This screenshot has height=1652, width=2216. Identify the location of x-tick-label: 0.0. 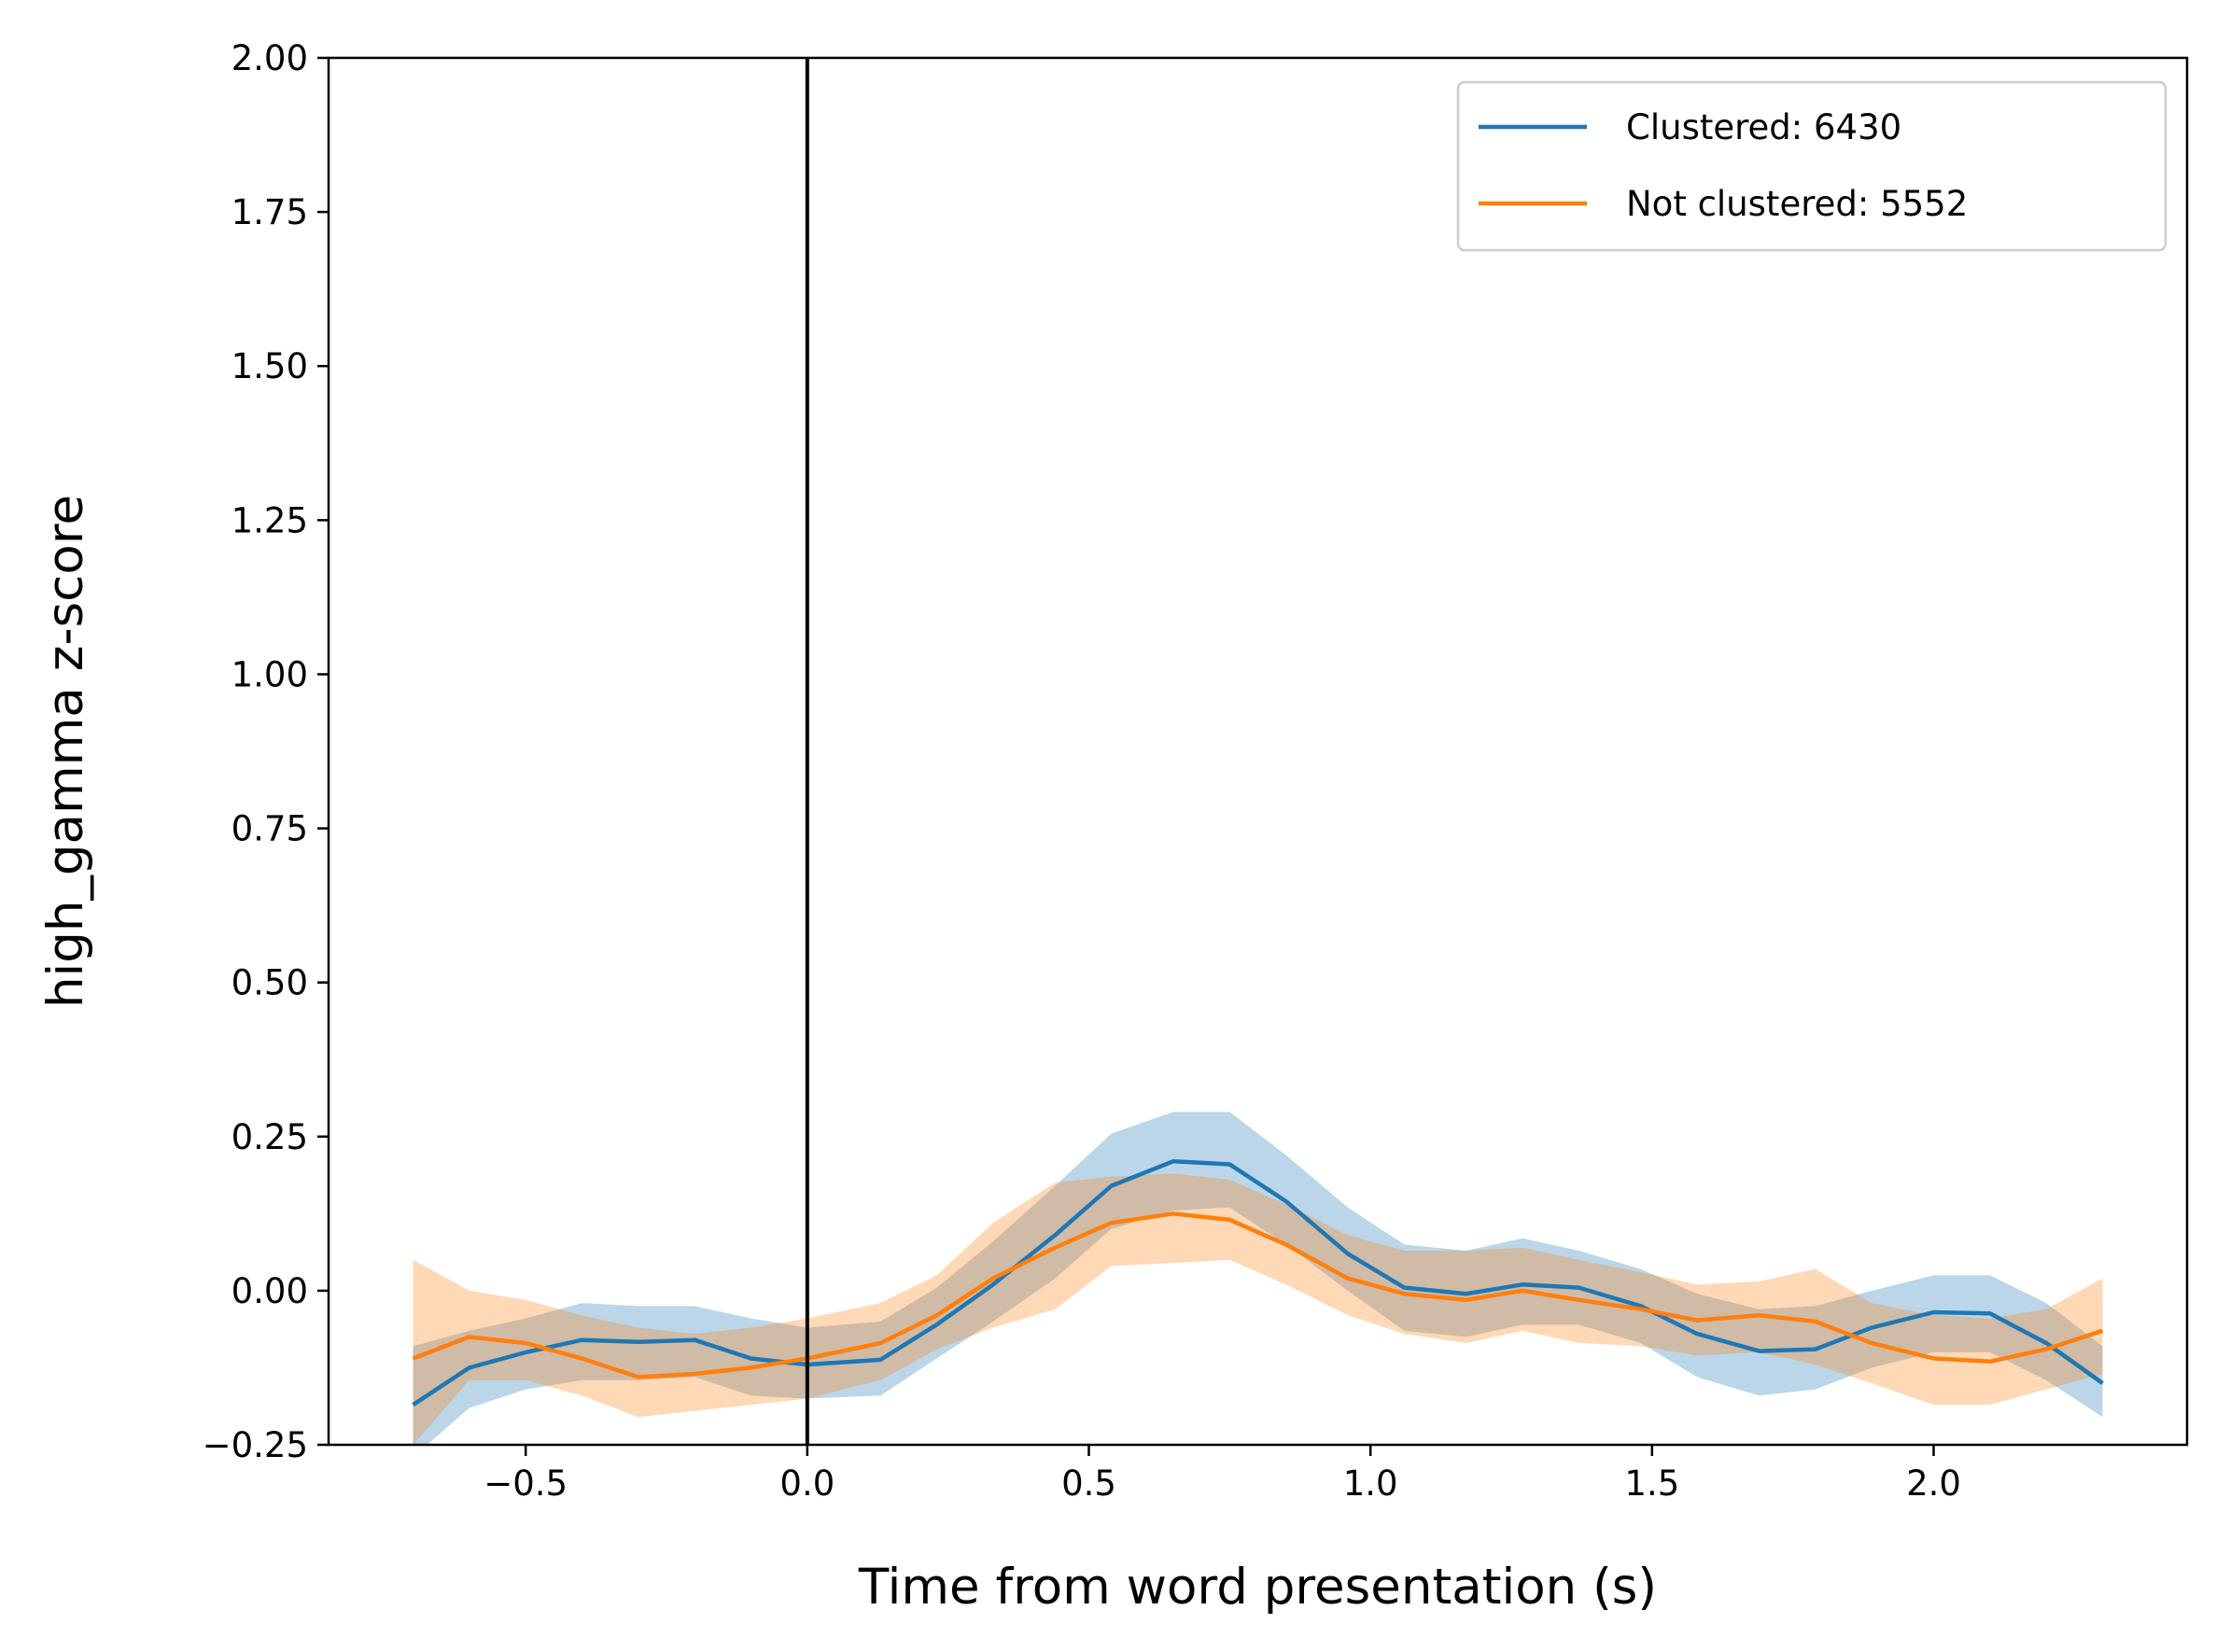
(807, 1483).